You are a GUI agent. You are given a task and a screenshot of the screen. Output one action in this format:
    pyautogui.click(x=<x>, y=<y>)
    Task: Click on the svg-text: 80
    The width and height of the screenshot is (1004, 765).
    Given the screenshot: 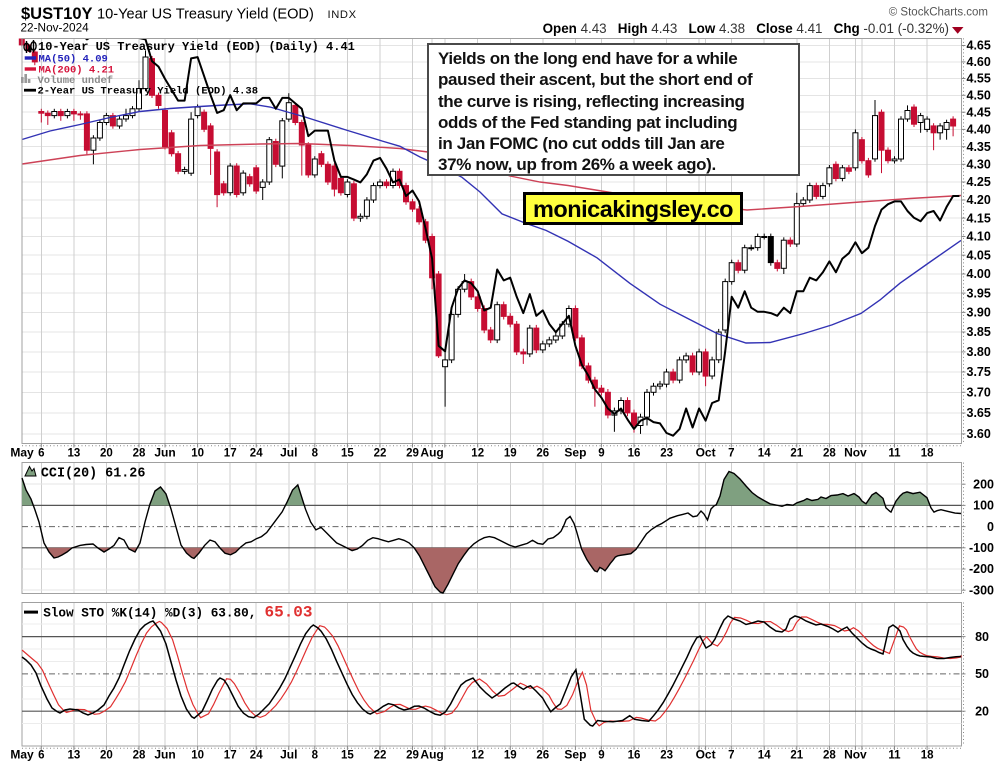 What is the action you would take?
    pyautogui.click(x=982, y=637)
    